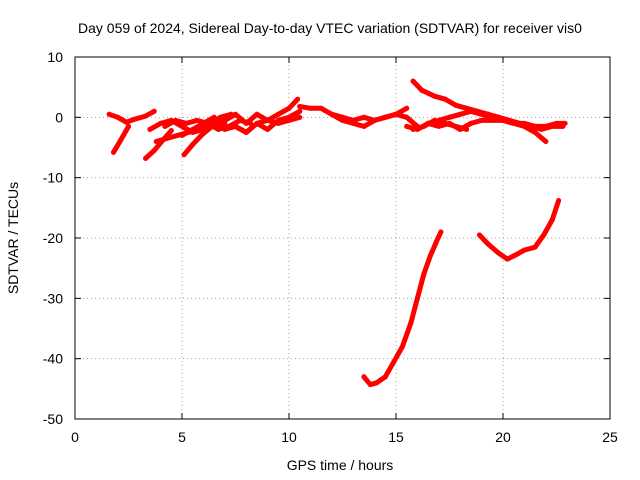 The image size is (640, 480). What do you see at coordinates (340, 465) in the screenshot?
I see `x-axis-label: GPS time / hours` at bounding box center [340, 465].